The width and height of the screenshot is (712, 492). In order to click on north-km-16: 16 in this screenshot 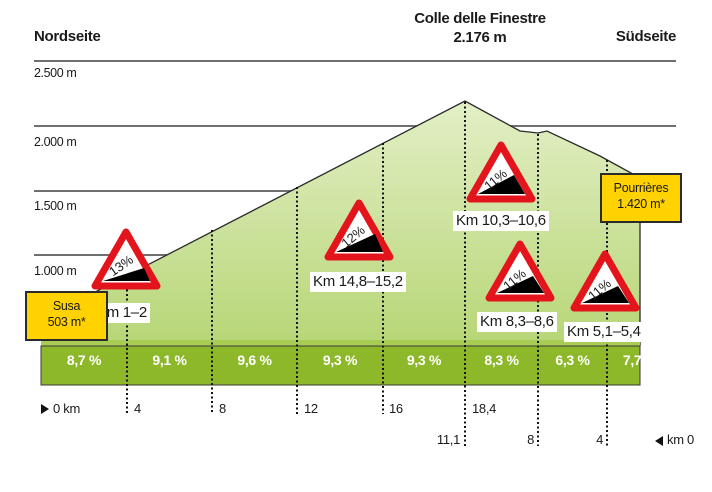, I will do `click(396, 408)`.